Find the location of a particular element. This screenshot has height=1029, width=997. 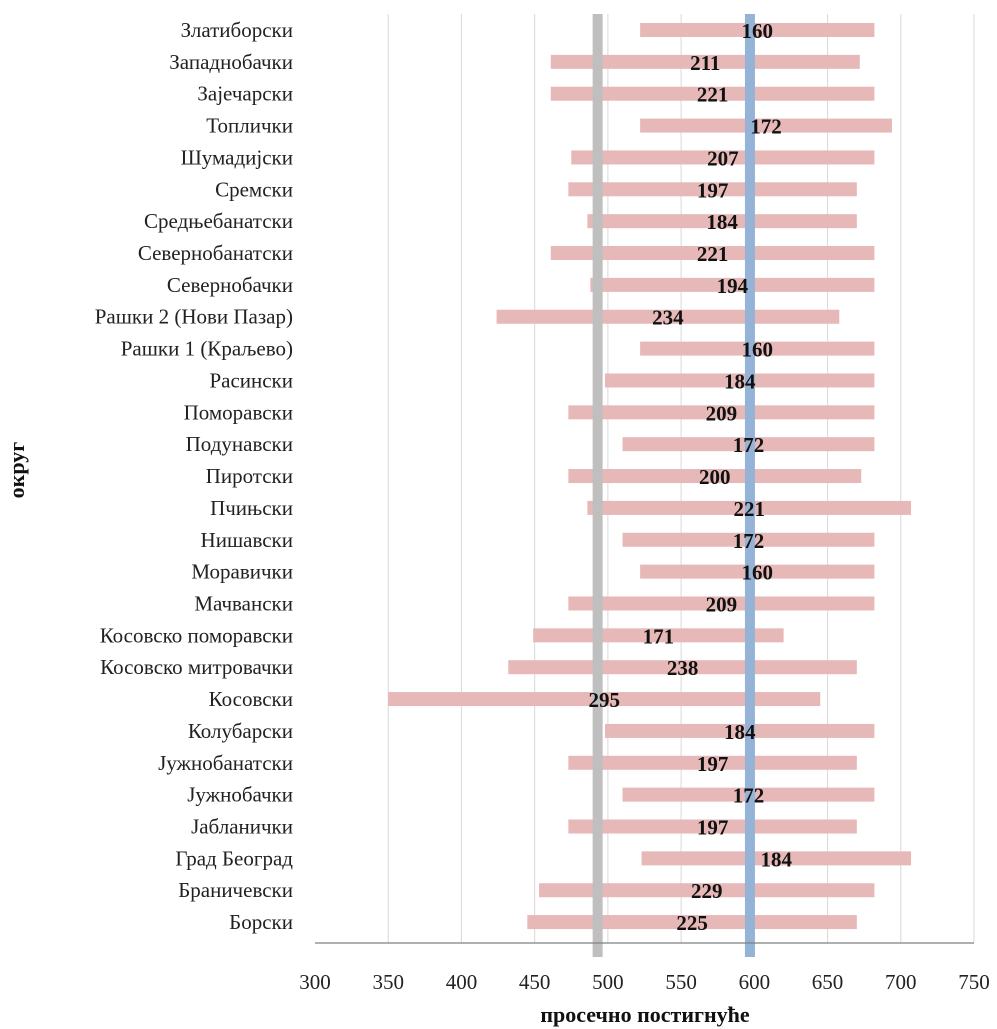

category-label: Подунавски is located at coordinates (239, 444).